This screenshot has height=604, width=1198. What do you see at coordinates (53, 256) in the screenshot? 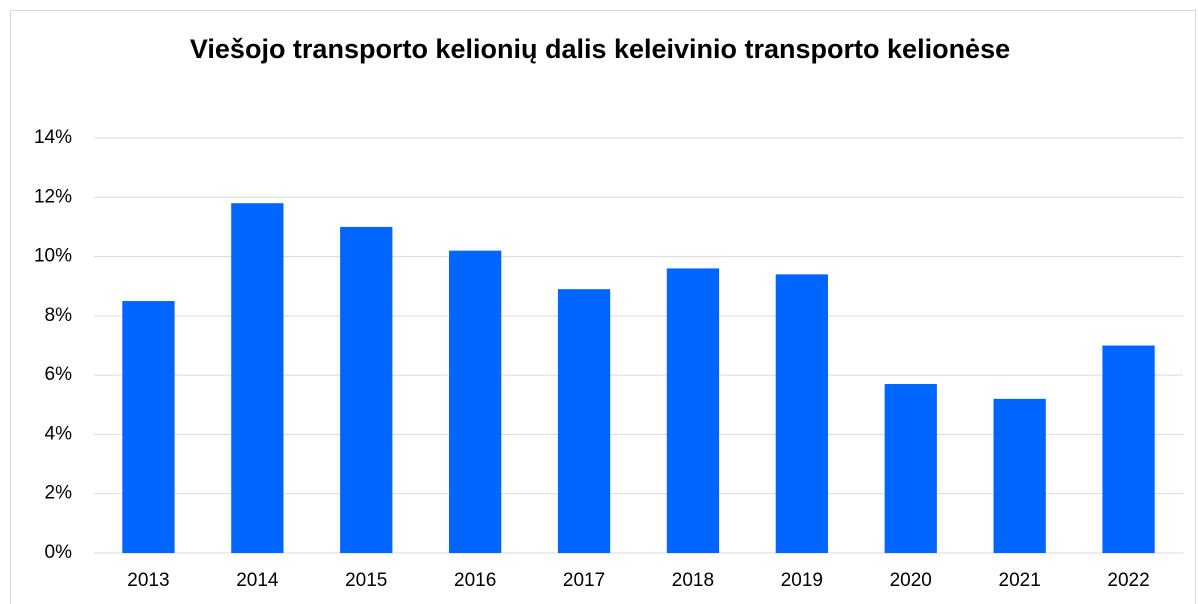
I see `y-tick-label: 10%` at bounding box center [53, 256].